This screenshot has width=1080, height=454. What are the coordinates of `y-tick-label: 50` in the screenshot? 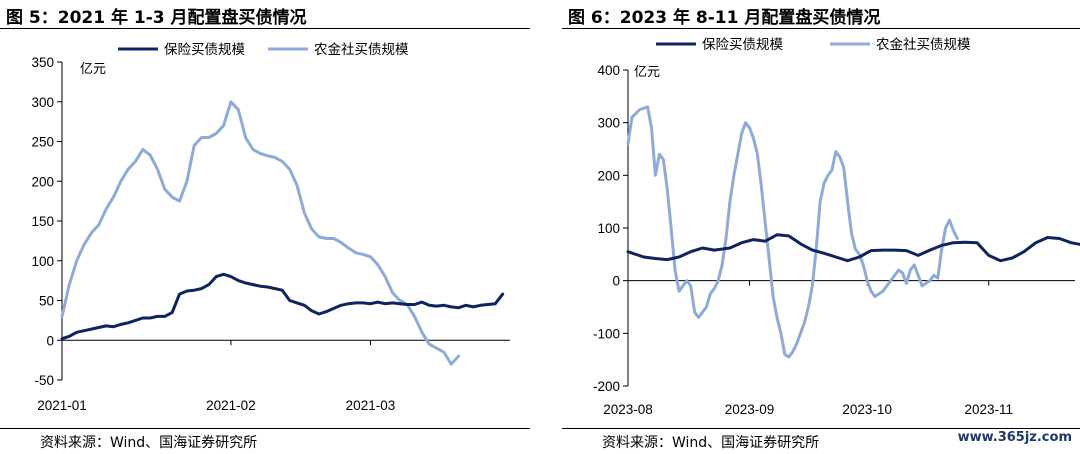 It's located at (46, 301).